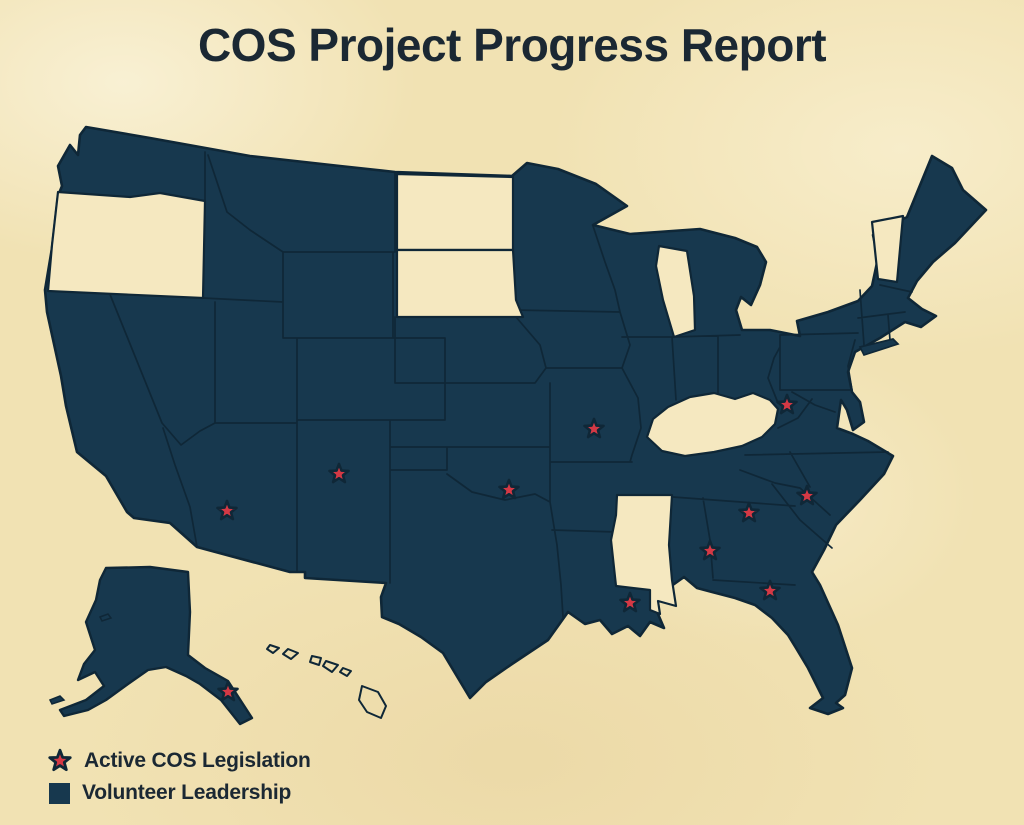 Image resolution: width=1024 pixels, height=825 pixels. What do you see at coordinates (197, 760) in the screenshot?
I see `legend-label-active-legislation: Active COS Legislation` at bounding box center [197, 760].